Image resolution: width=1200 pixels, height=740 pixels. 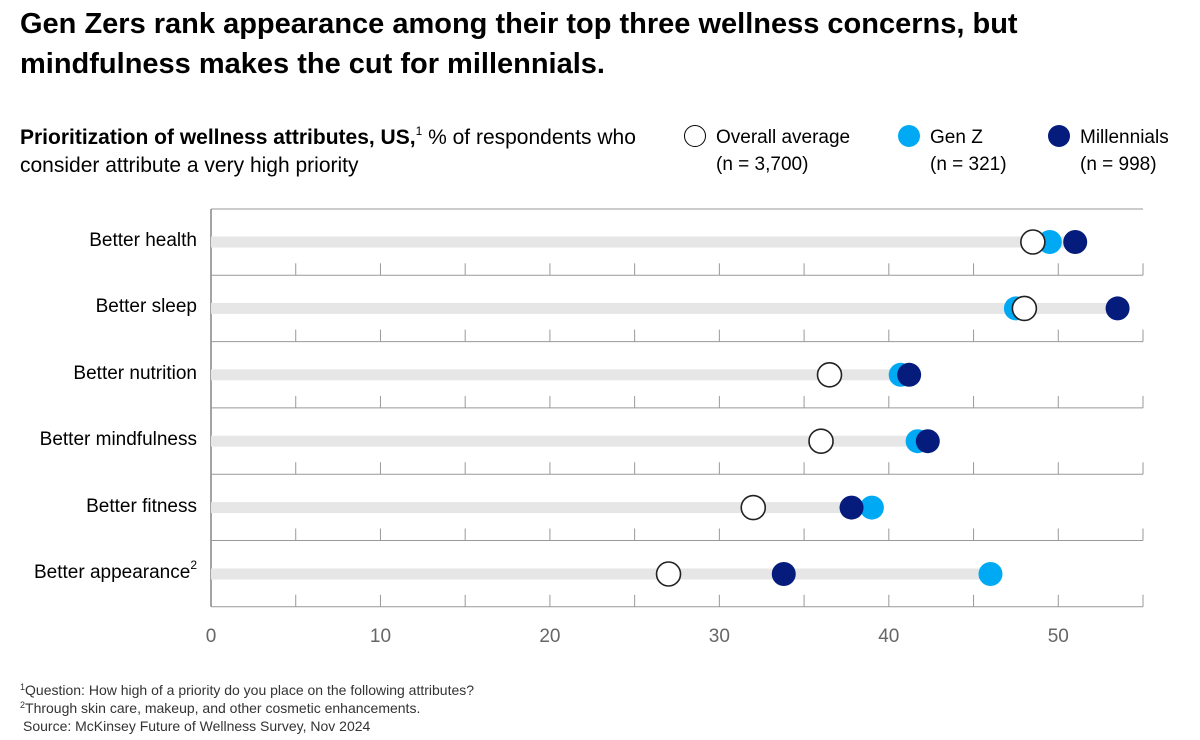 I want to click on legend-gen-z: Gen Z (n = 321), so click(x=952, y=151).